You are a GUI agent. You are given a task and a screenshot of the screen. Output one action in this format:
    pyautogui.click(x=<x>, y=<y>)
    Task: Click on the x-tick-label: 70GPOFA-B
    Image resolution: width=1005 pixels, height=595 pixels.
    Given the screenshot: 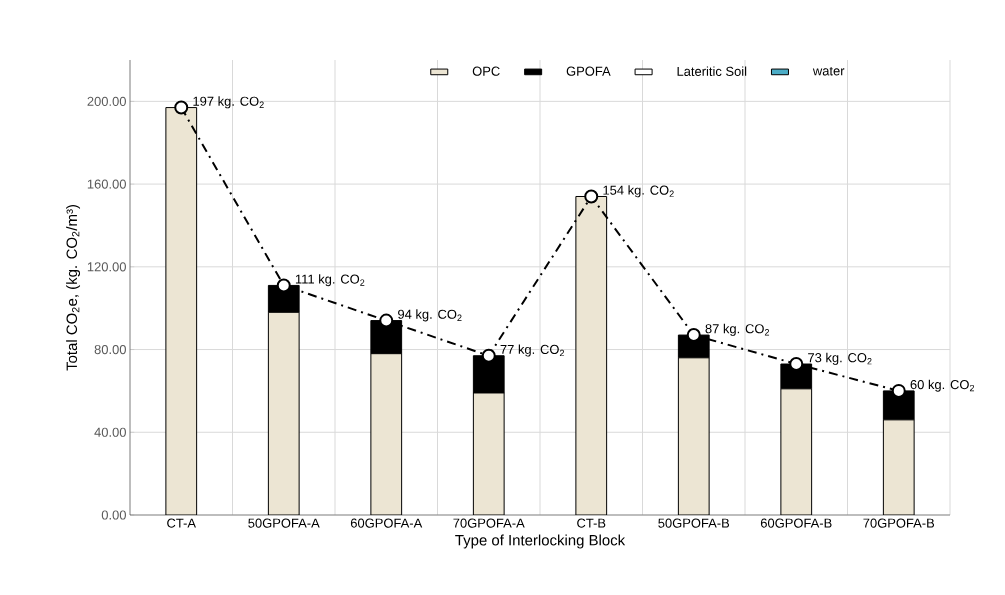 What is the action you would take?
    pyautogui.click(x=899, y=523)
    